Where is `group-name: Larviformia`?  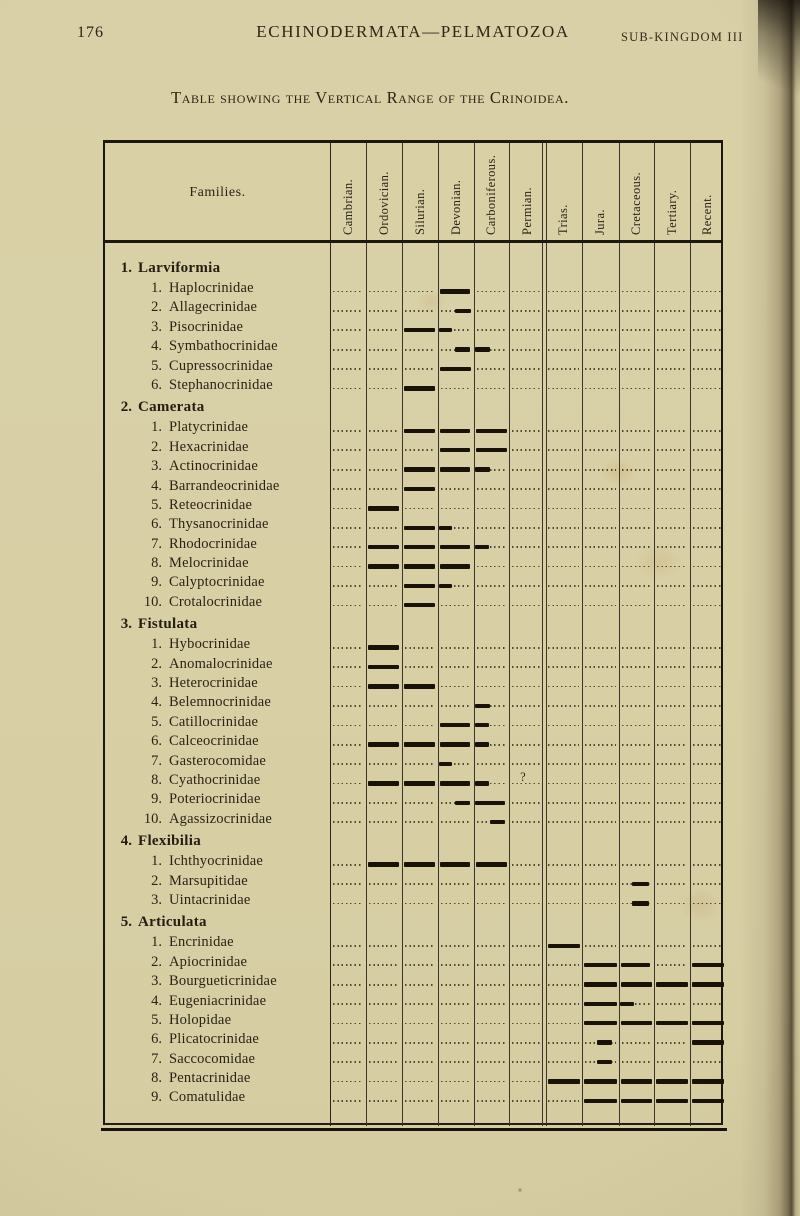 group-name: Larviformia is located at coordinates (179, 268).